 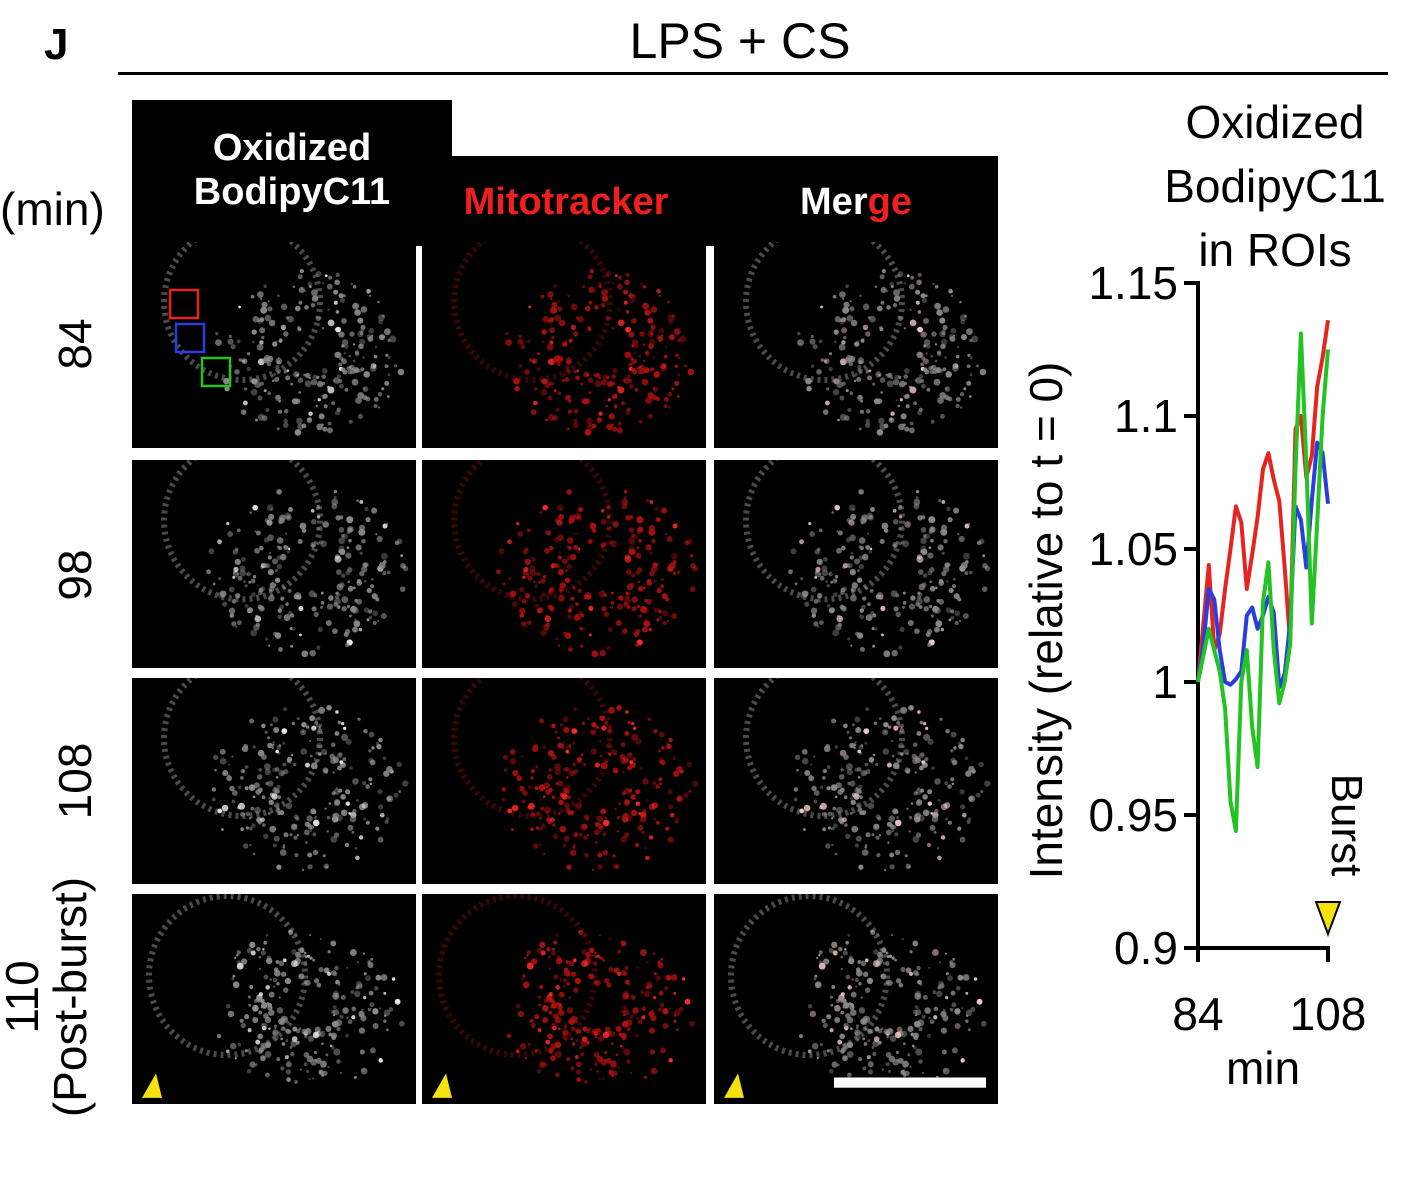 What do you see at coordinates (1275, 122) in the screenshot?
I see `plot-title-line1: Oxidized` at bounding box center [1275, 122].